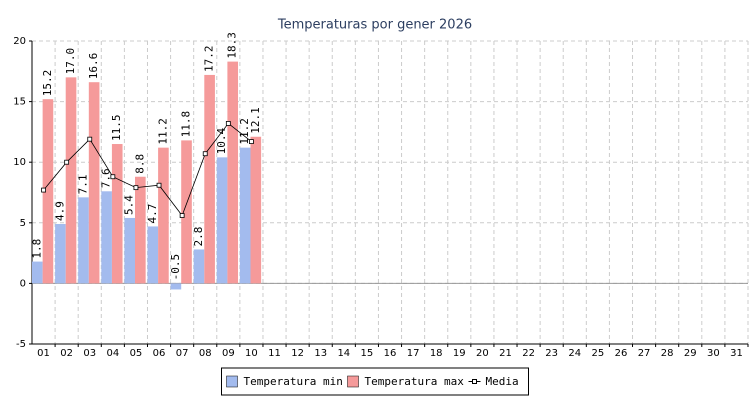  What do you see at coordinates (644, 353) in the screenshot?
I see `x-tick-label: 27` at bounding box center [644, 353].